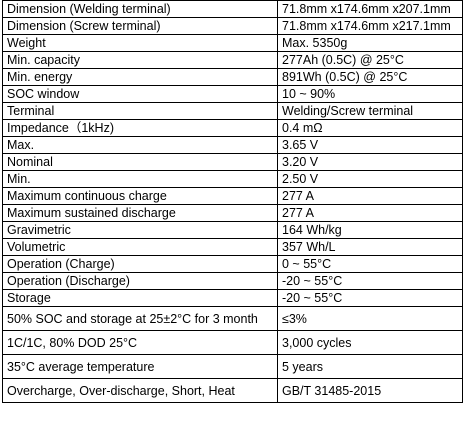  Describe the element at coordinates (140, 390) in the screenshot. I see `spec-label: Overcharge, Over-discharge, Short, Heat` at that location.